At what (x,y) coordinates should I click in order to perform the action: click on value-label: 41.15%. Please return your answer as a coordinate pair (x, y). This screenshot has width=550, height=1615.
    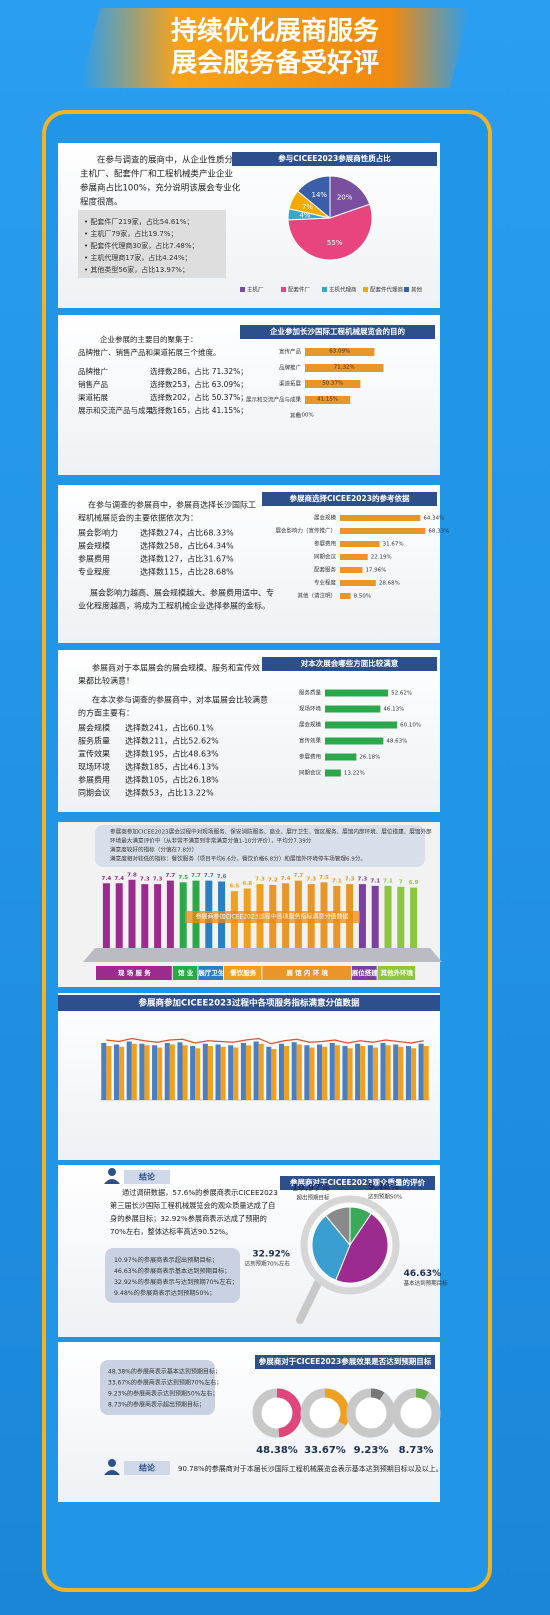
    Looking at the image, I should click on (327, 400).